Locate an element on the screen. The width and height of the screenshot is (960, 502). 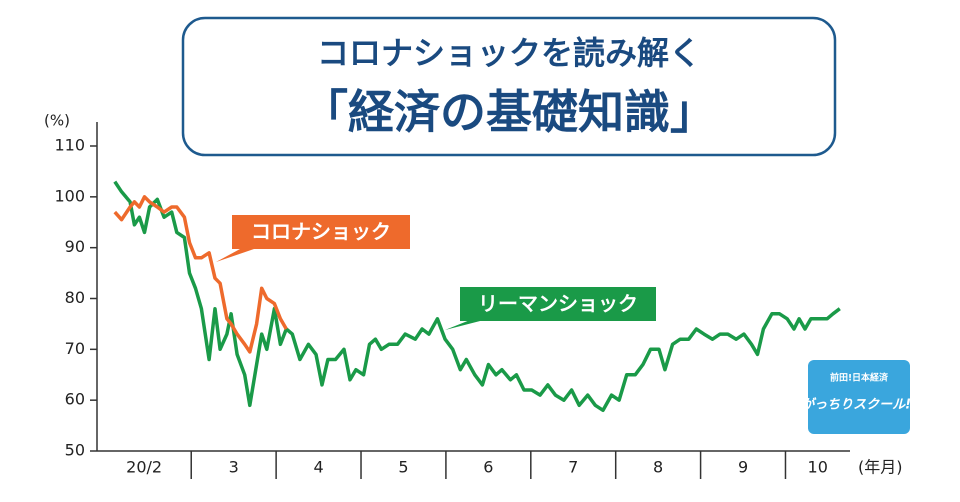
x-tick-label: 9 is located at coordinates (743, 467).